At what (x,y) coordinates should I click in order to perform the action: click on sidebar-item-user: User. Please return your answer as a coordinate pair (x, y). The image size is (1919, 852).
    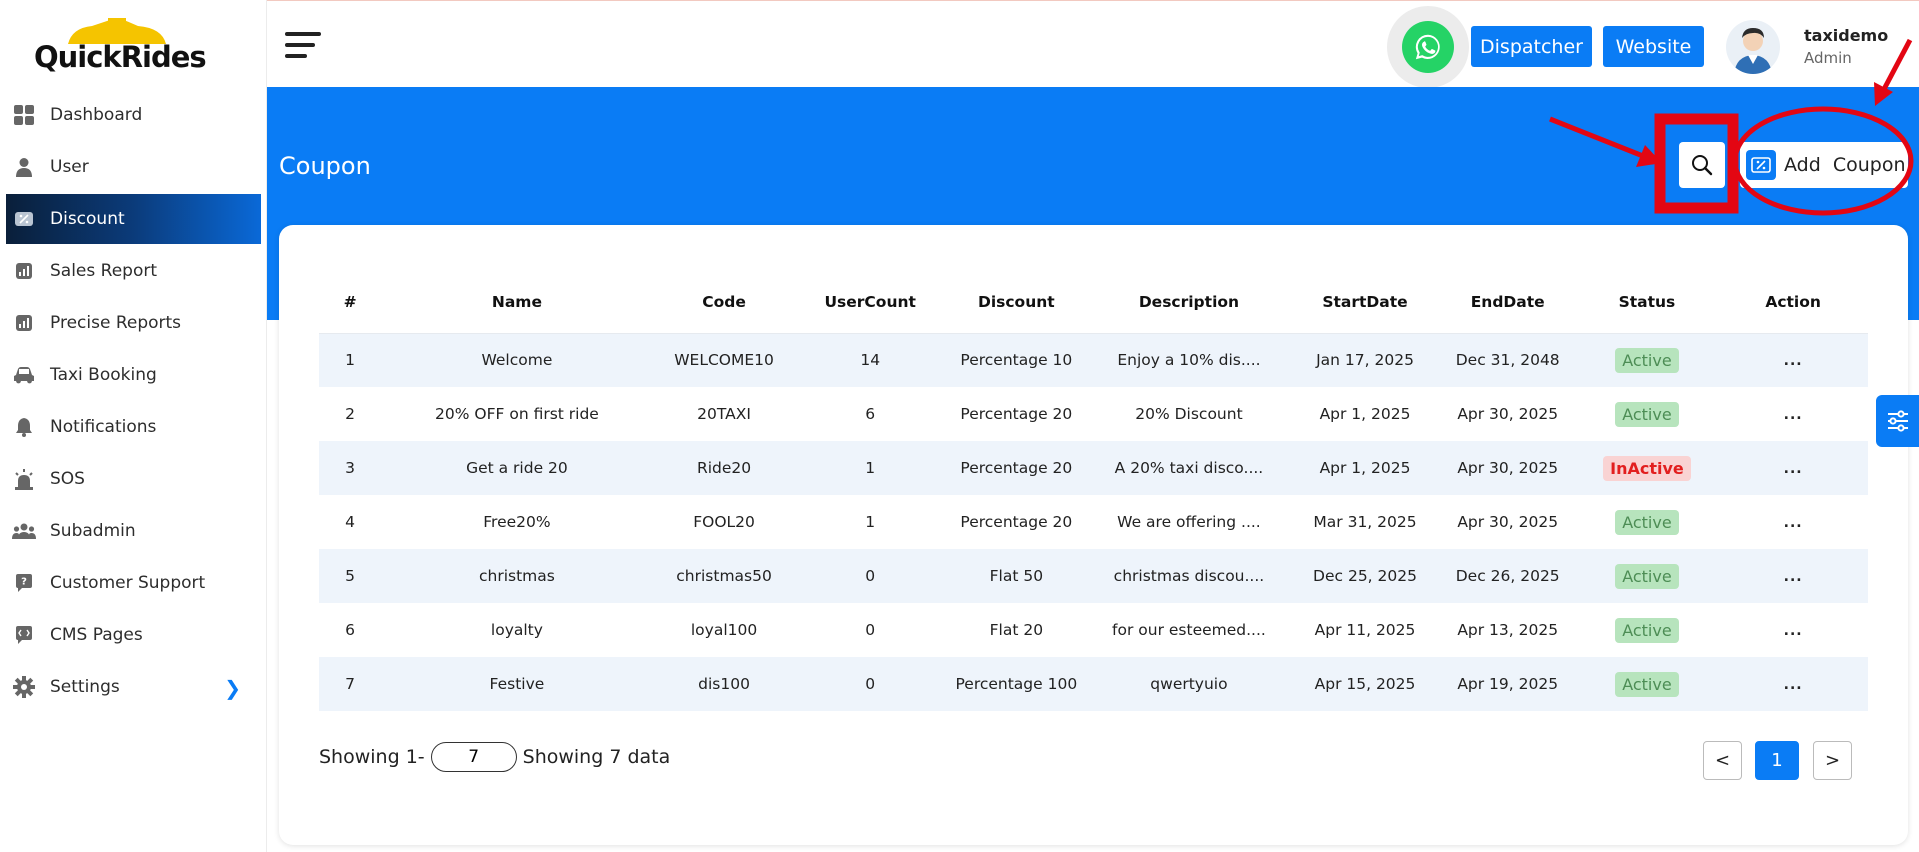
    Looking at the image, I should click on (133, 167).